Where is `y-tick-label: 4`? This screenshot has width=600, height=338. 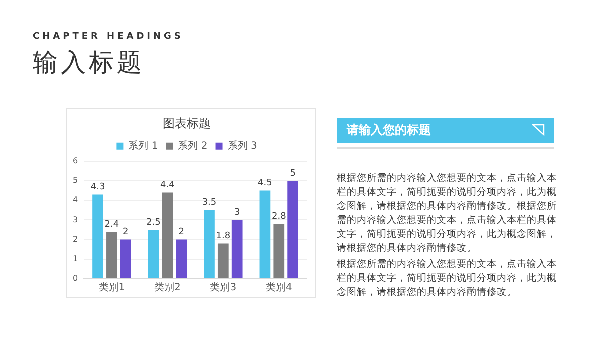 y-tick-label: 4 is located at coordinates (75, 200).